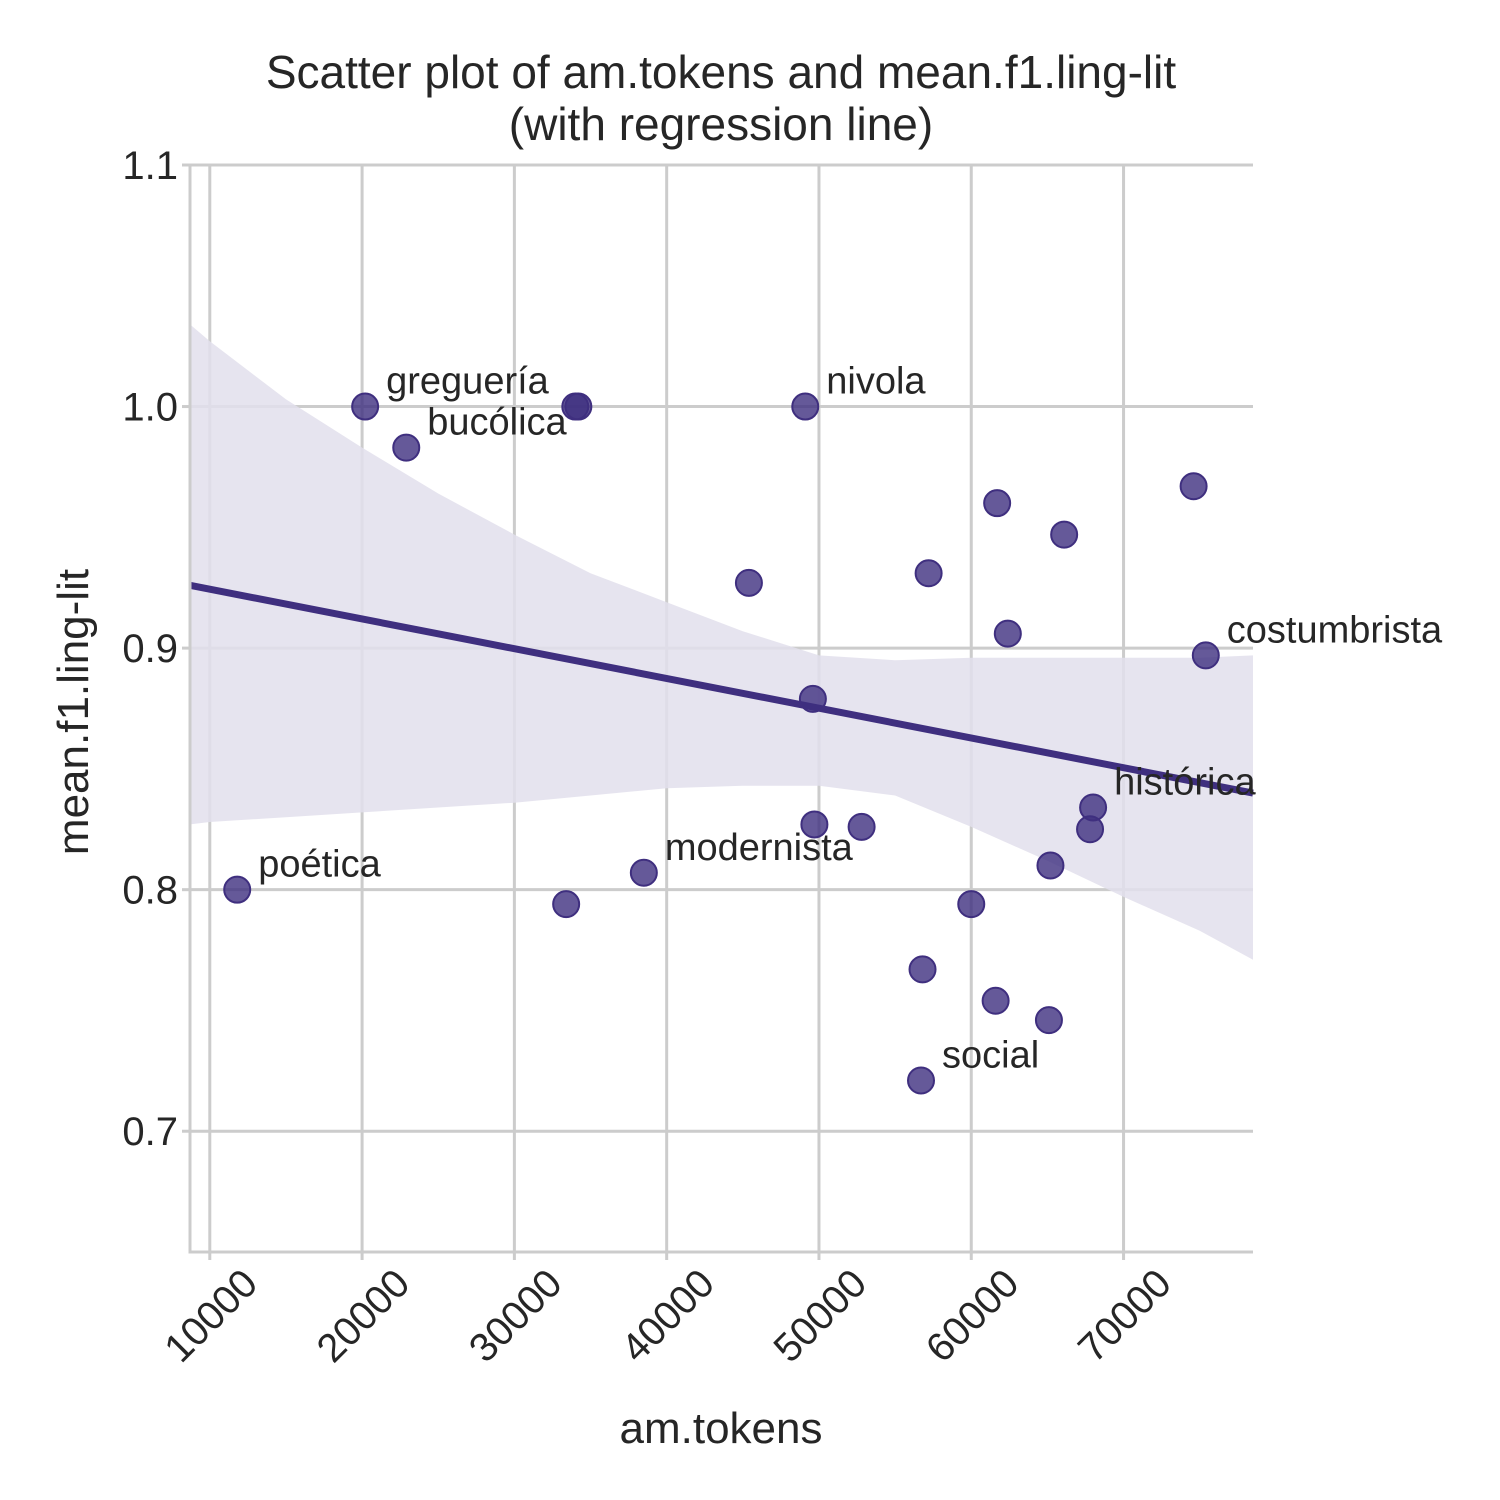  I want to click on point-label: greguería, so click(468, 382).